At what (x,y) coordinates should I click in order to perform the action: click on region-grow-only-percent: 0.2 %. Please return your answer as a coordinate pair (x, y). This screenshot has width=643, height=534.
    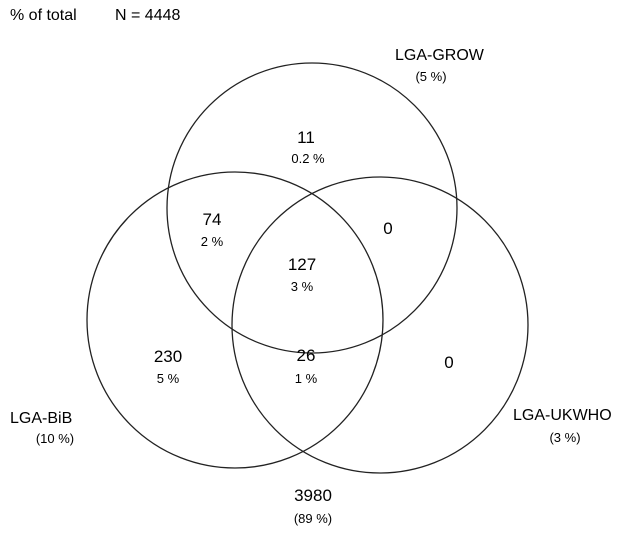
    Looking at the image, I should click on (308, 158).